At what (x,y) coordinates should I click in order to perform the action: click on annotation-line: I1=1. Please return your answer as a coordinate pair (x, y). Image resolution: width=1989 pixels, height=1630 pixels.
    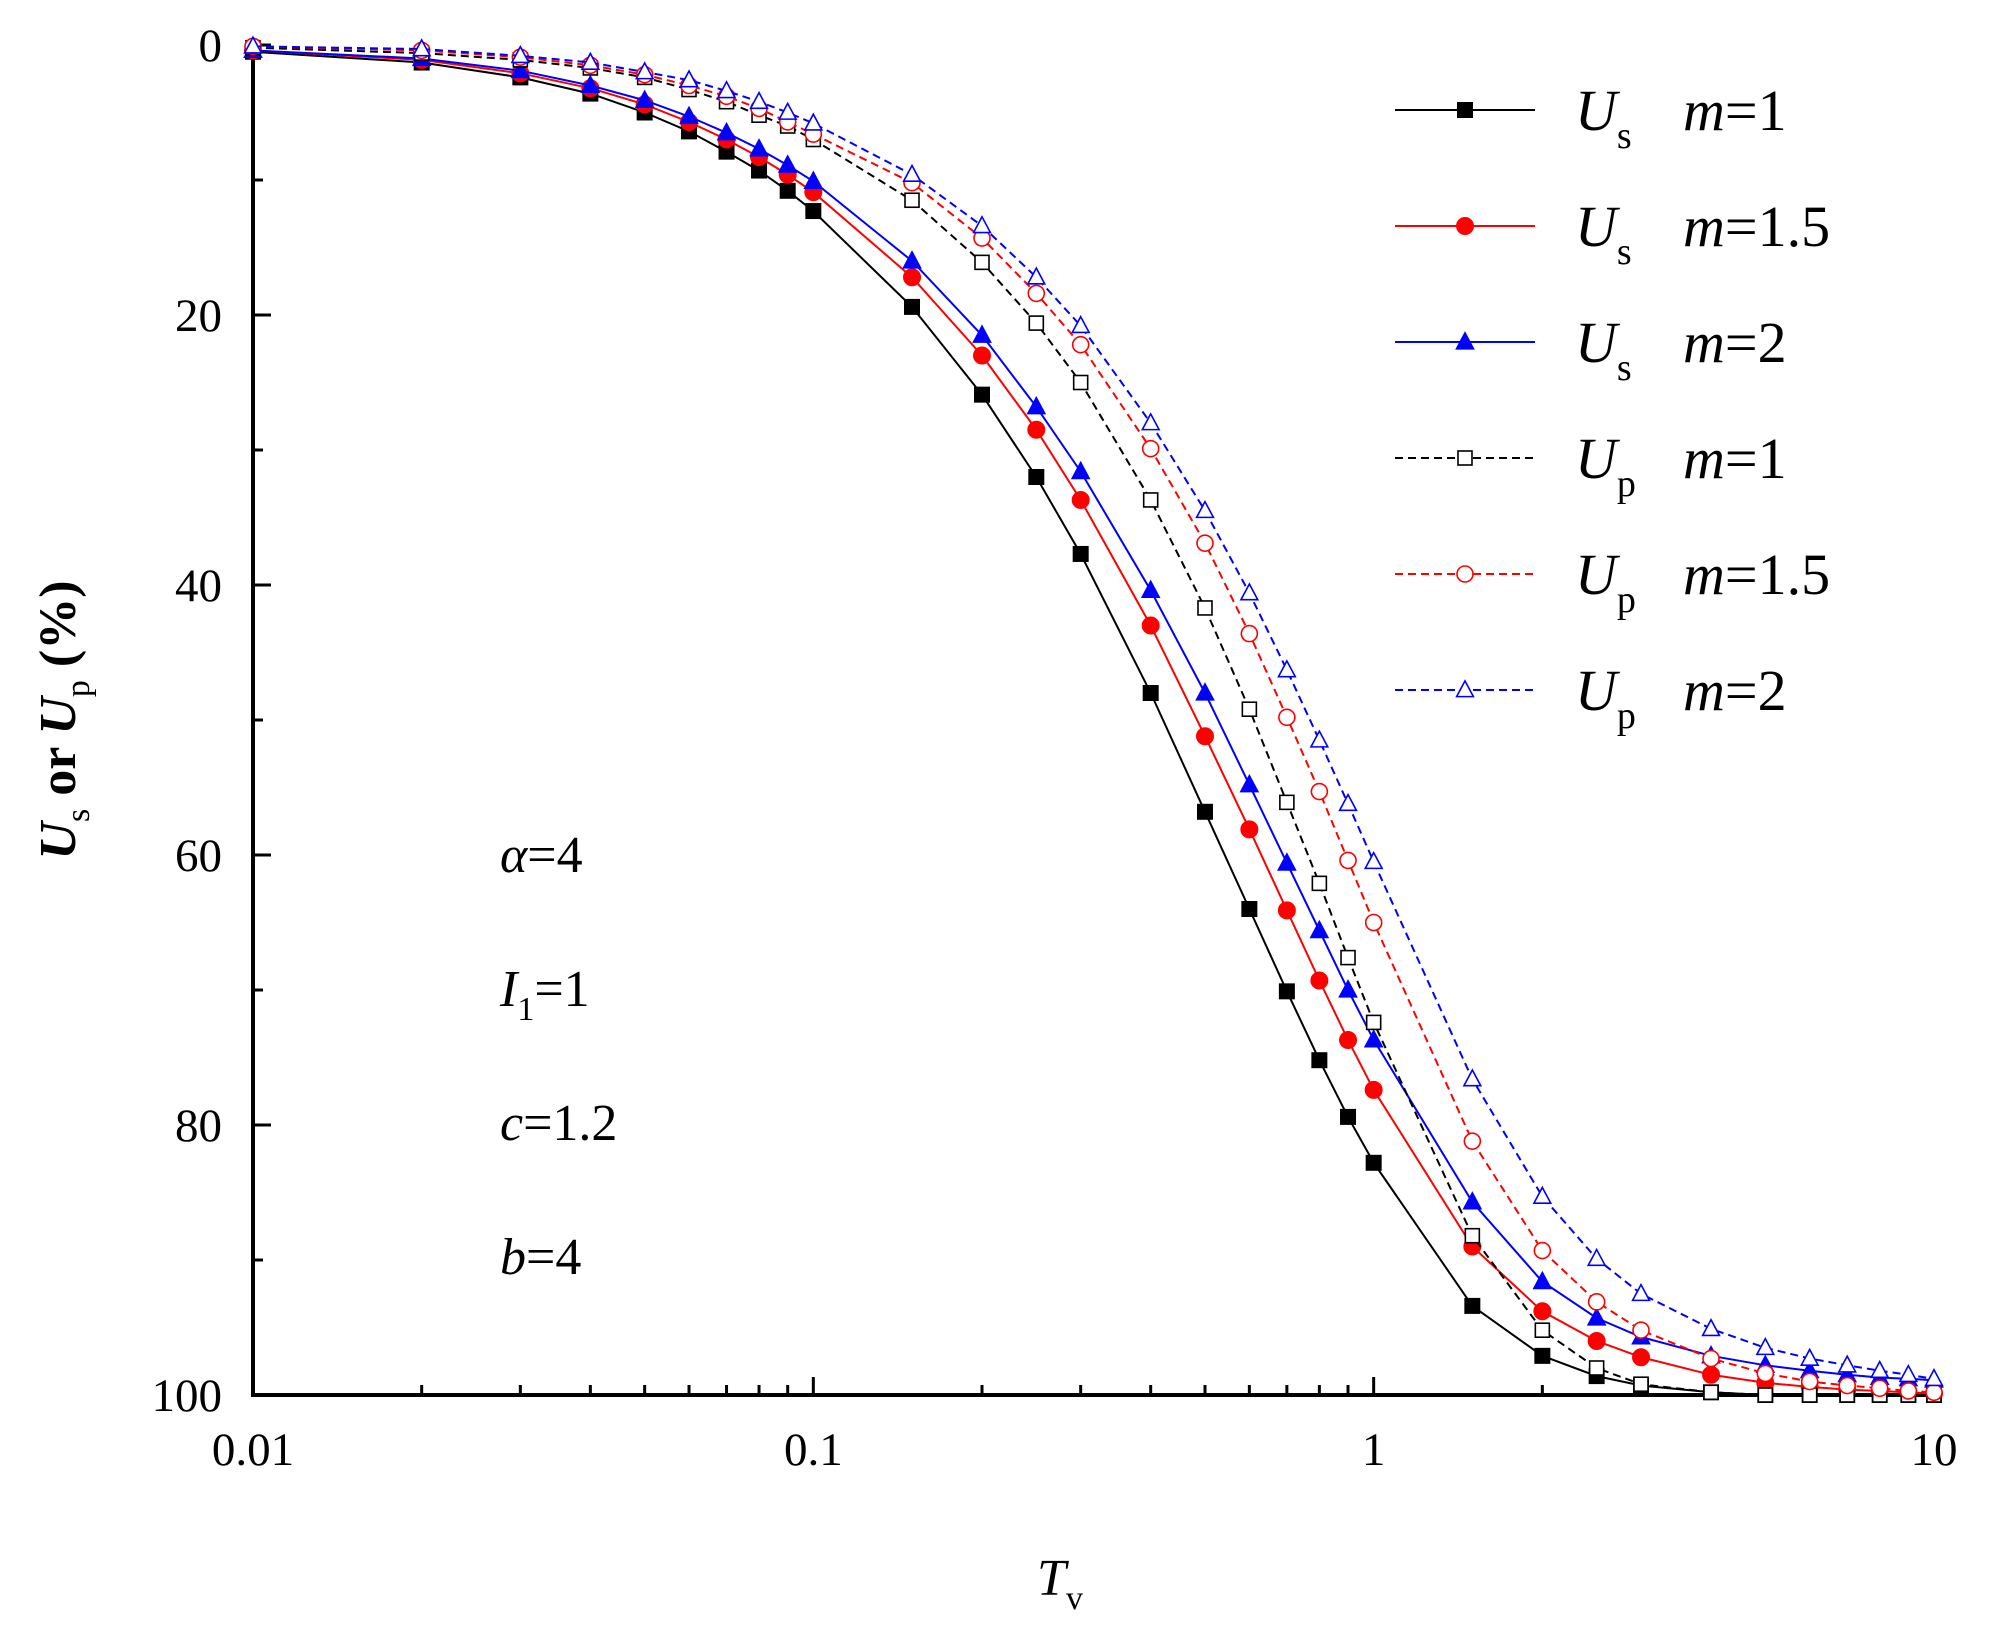
    Looking at the image, I should click on (544, 994).